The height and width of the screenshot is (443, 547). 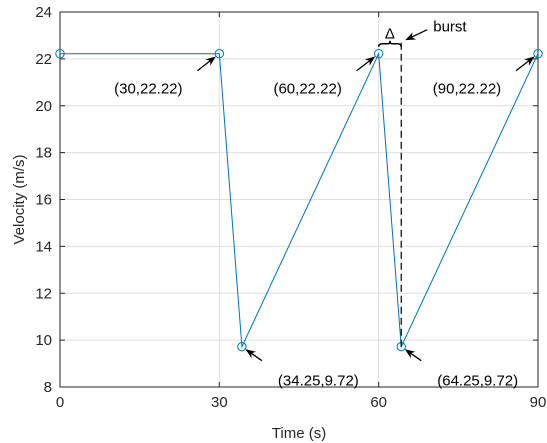 I want to click on x-tick-label: 0, so click(x=60, y=402).